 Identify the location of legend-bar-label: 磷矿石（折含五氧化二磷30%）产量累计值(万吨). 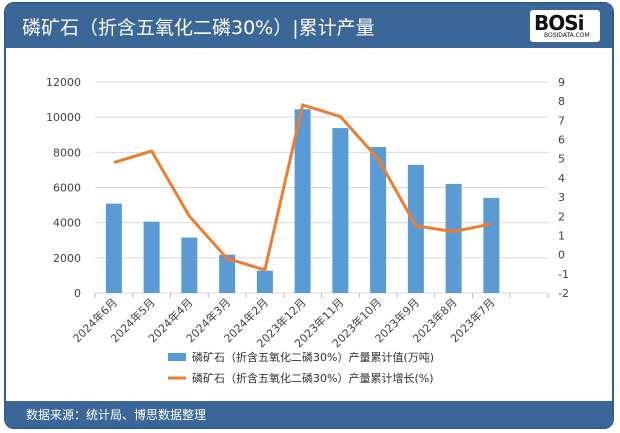
(313, 357).